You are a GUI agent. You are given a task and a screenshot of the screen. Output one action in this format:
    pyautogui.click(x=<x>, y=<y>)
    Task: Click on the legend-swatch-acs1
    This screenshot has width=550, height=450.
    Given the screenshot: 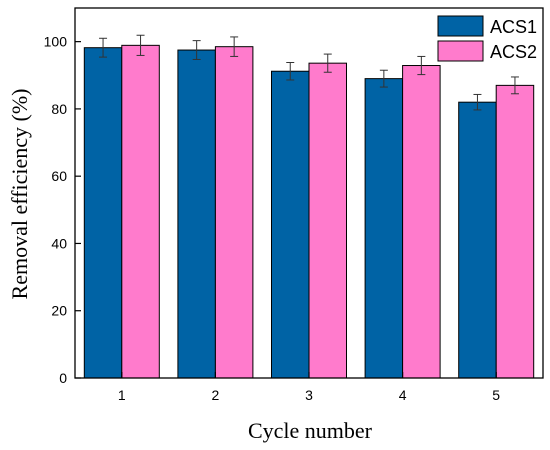 What is the action you would take?
    pyautogui.click(x=460, y=26)
    